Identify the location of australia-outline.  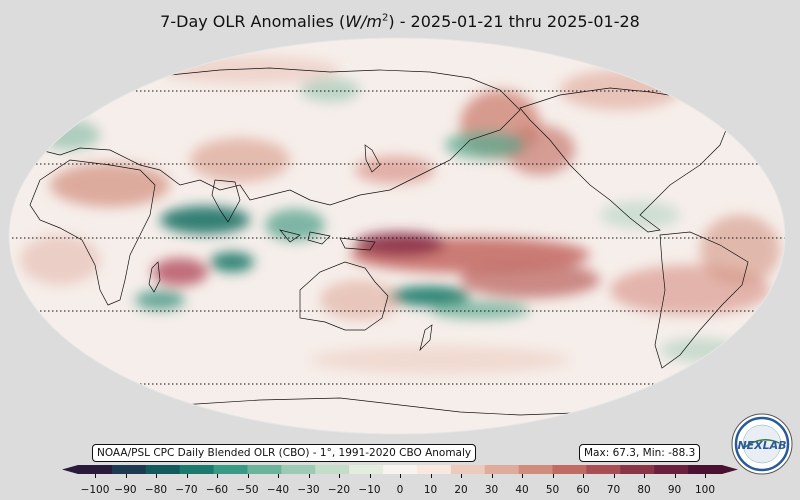
(344, 296).